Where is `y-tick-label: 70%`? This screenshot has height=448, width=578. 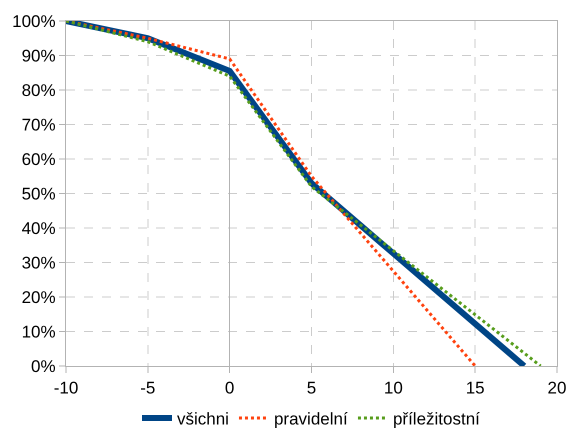 y-tick-label: 70% is located at coordinates (39, 124).